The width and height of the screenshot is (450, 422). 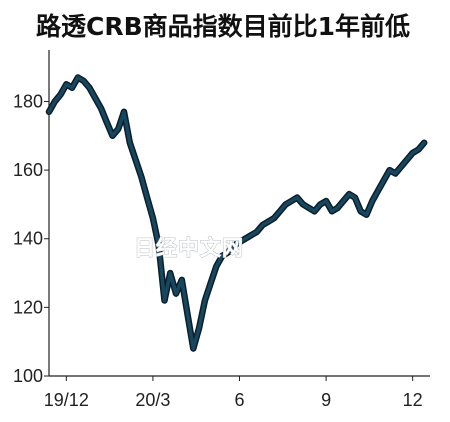 I want to click on watermark-text: 日经中文网, so click(x=189, y=248).